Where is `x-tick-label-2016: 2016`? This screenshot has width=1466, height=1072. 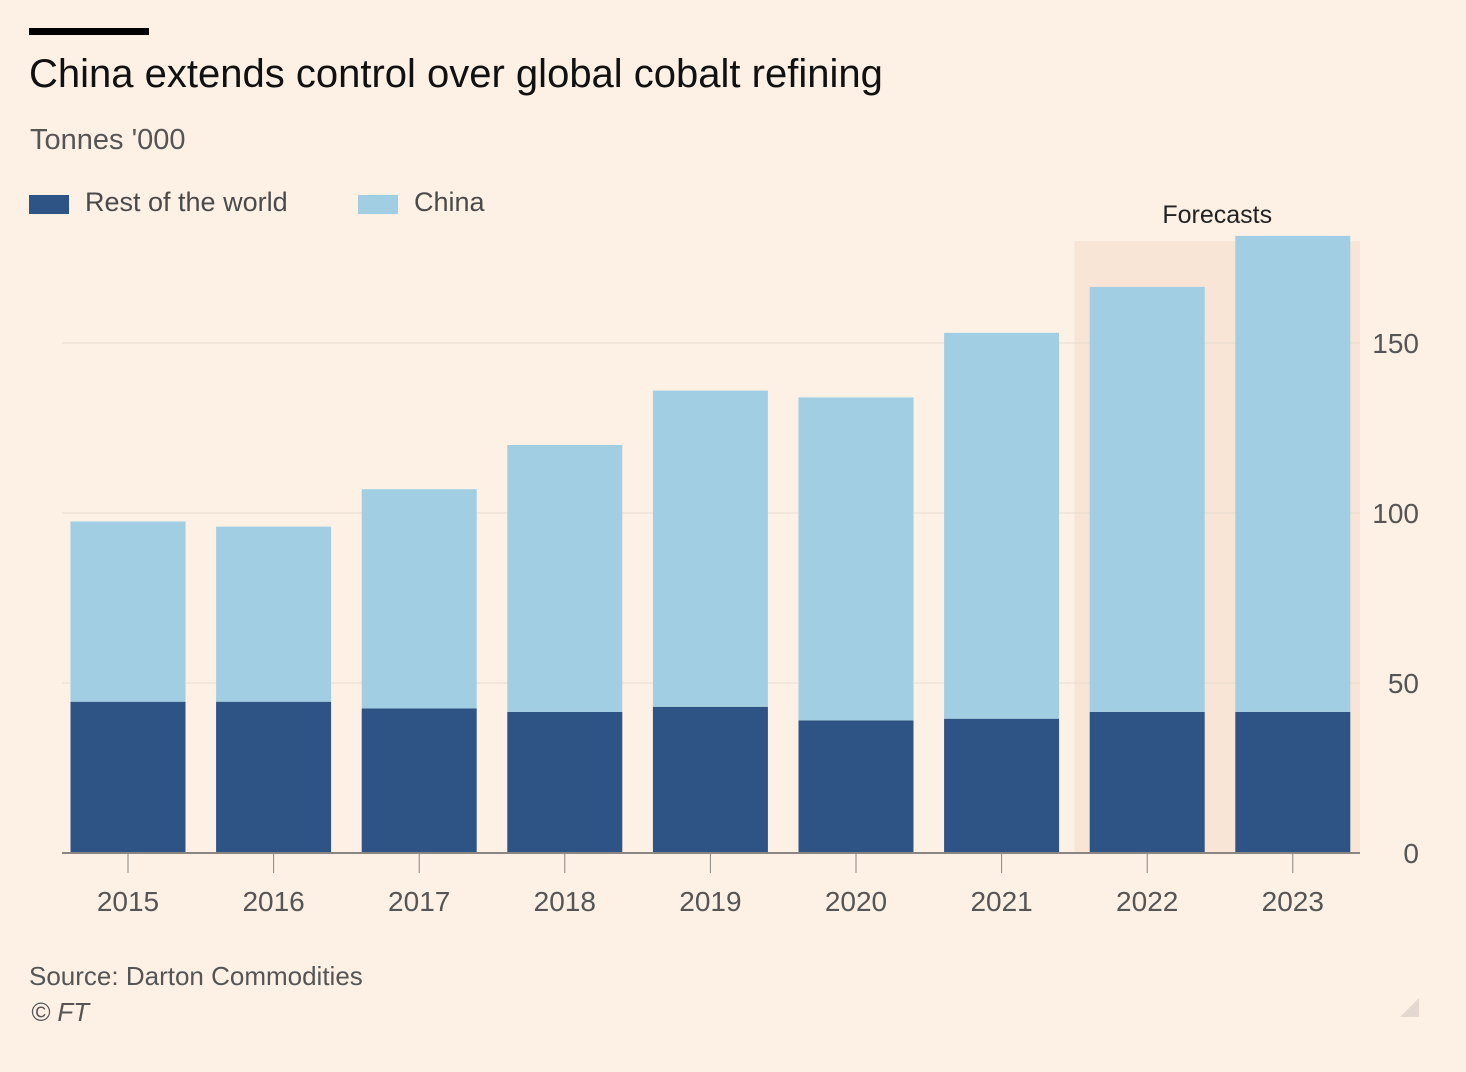
x-tick-label-2016: 2016 is located at coordinates (273, 901).